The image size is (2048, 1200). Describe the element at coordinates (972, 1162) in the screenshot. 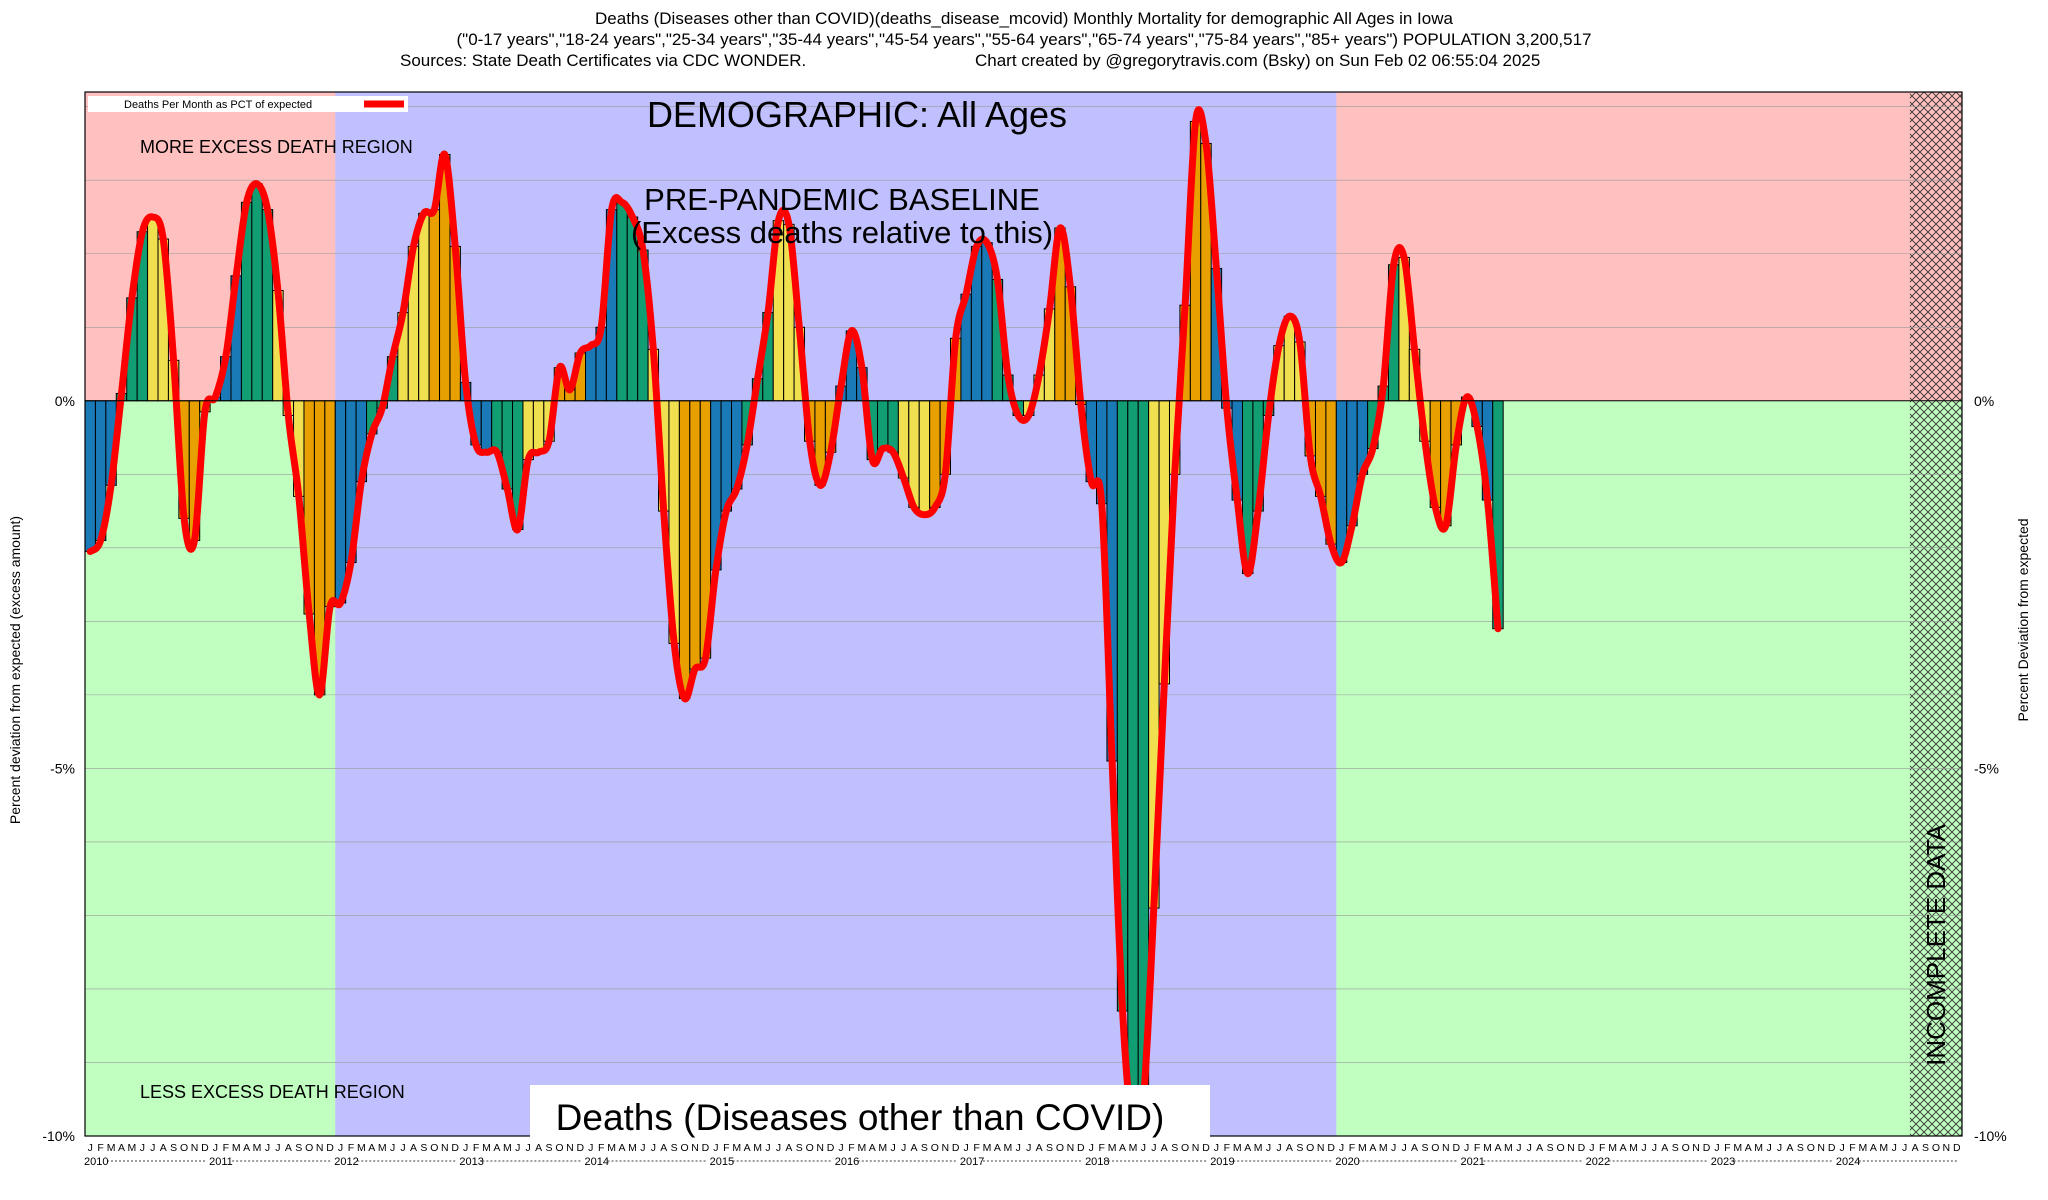

I see `year-tick-label: 2017` at that location.